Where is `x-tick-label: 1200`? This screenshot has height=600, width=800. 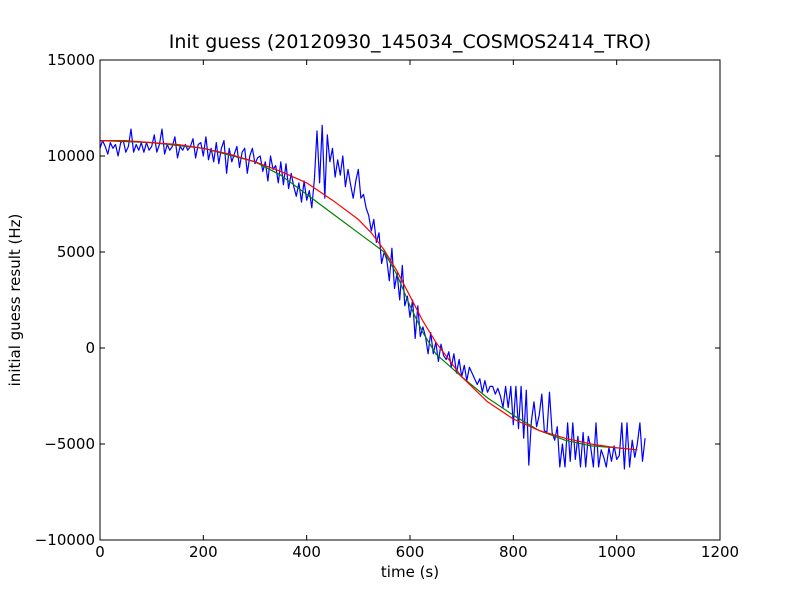 x-tick-label: 1200 is located at coordinates (720, 552).